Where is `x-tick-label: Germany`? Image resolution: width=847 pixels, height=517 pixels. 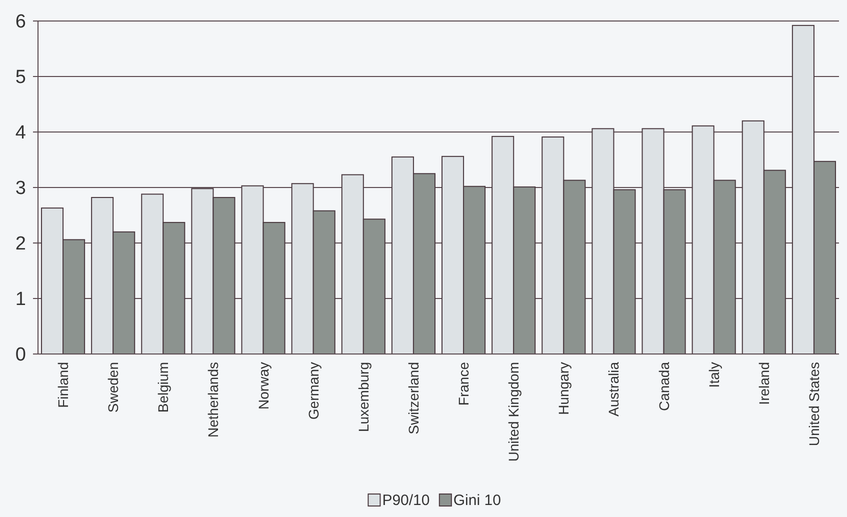 x-tick-label: Germany is located at coordinates (313, 391).